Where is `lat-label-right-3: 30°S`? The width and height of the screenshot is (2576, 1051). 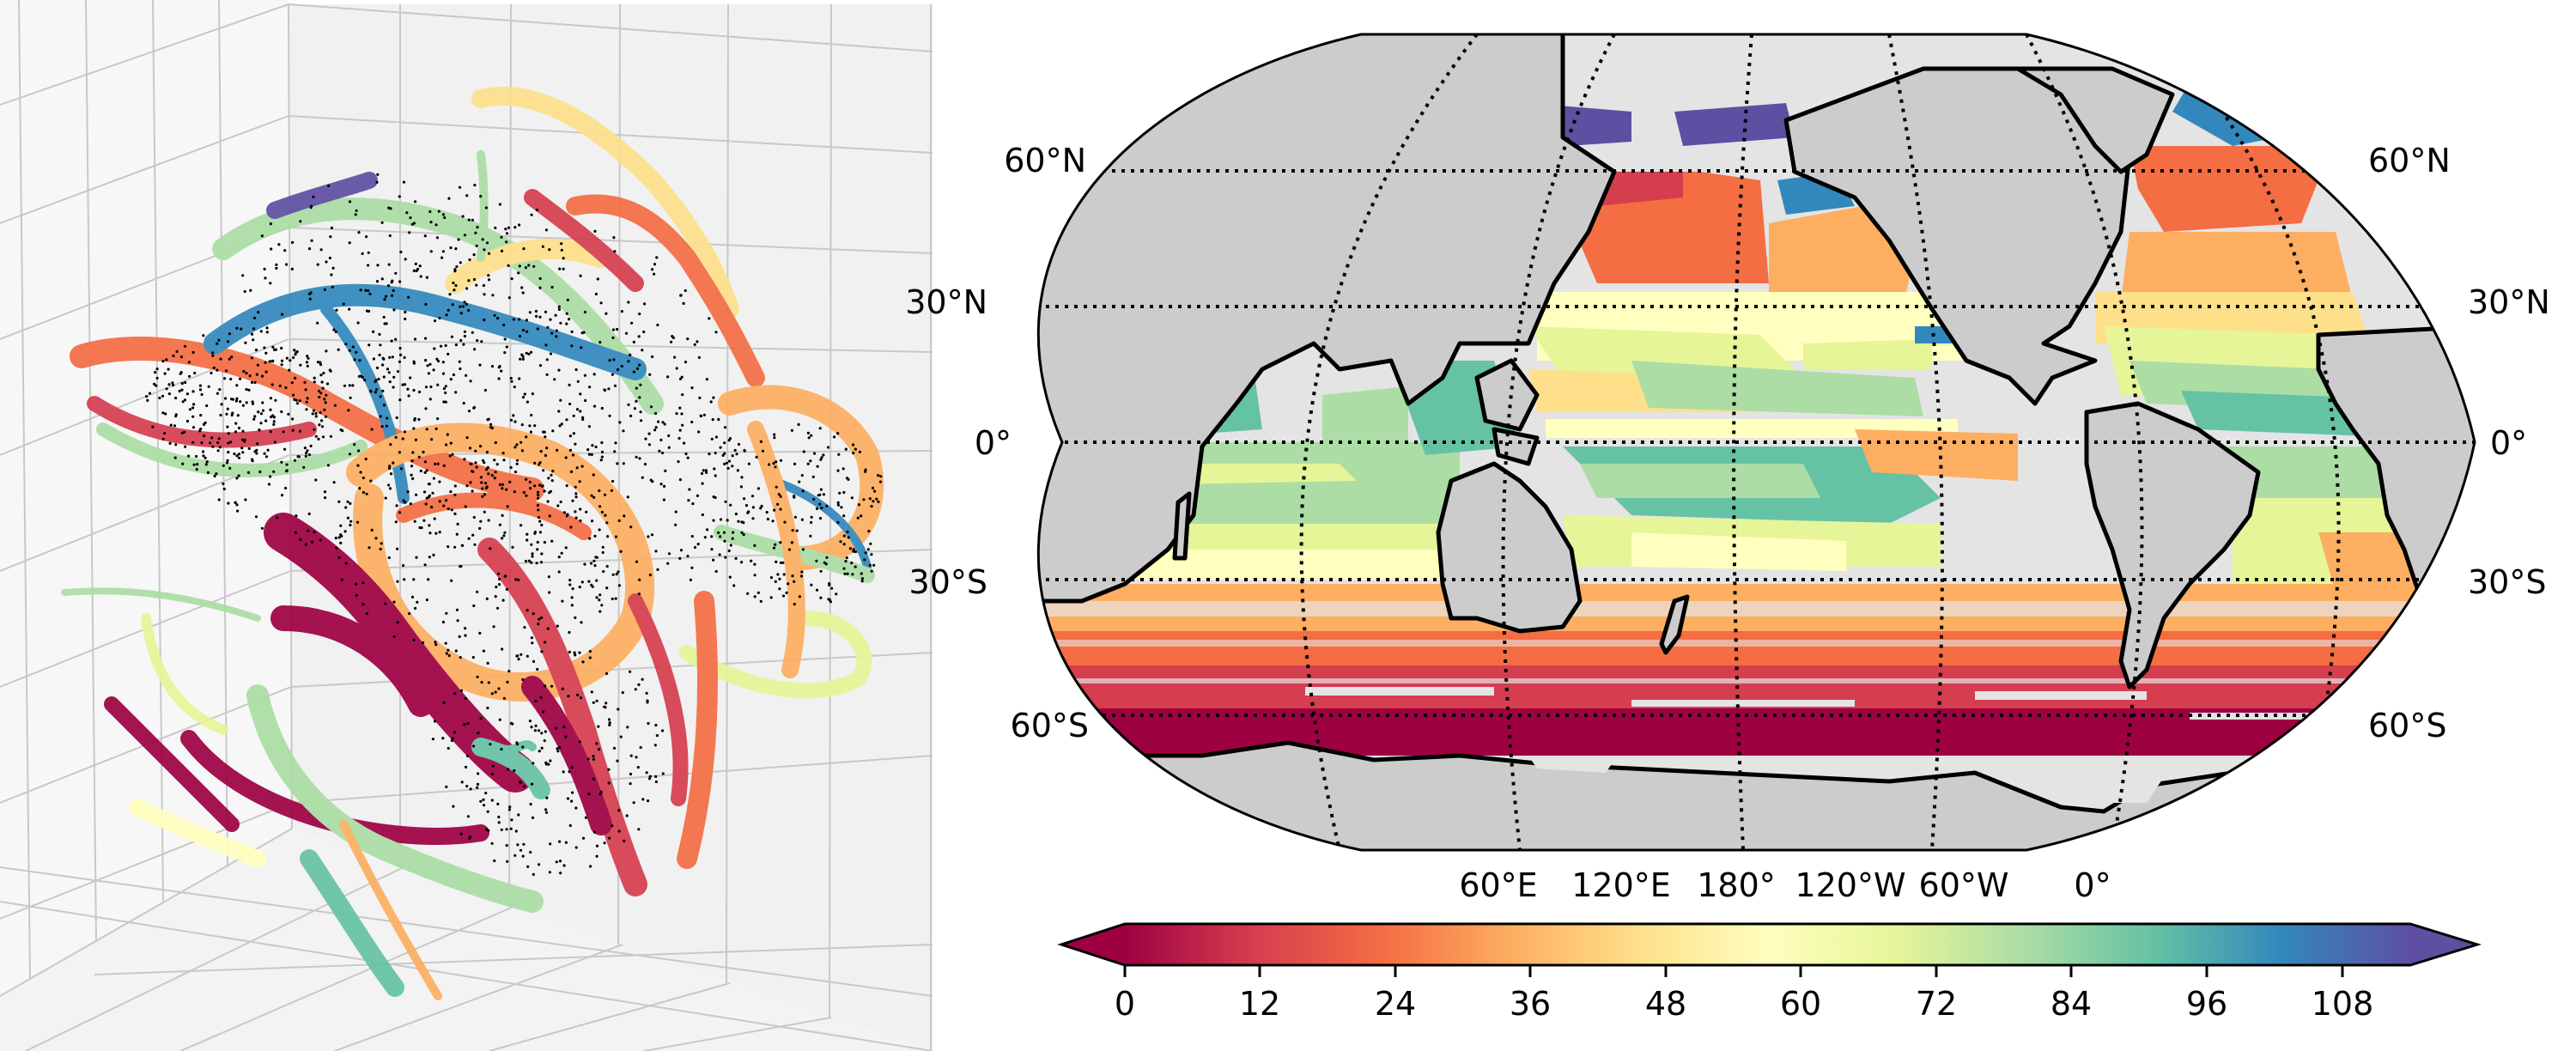 lat-label-right-3: 30°S is located at coordinates (2507, 582).